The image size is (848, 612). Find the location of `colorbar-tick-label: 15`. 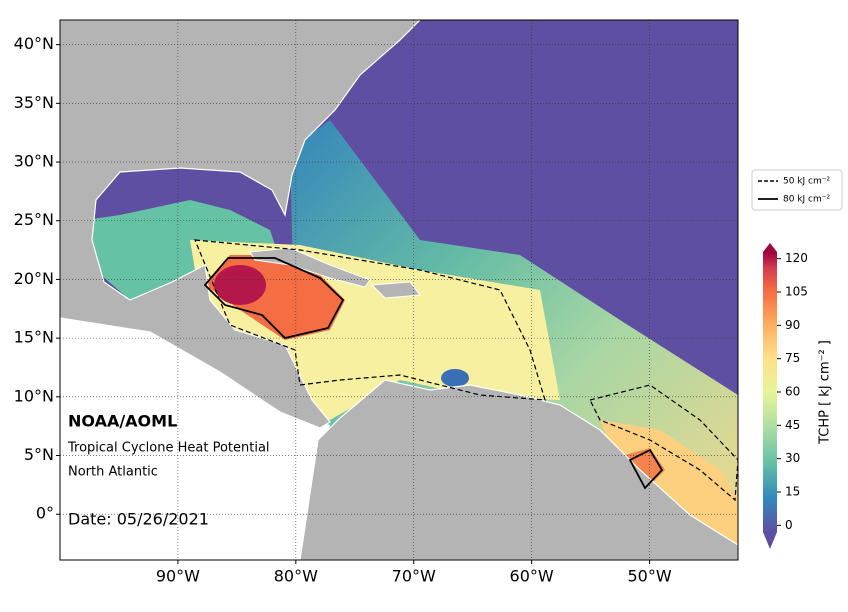

colorbar-tick-label: 15 is located at coordinates (792, 492).